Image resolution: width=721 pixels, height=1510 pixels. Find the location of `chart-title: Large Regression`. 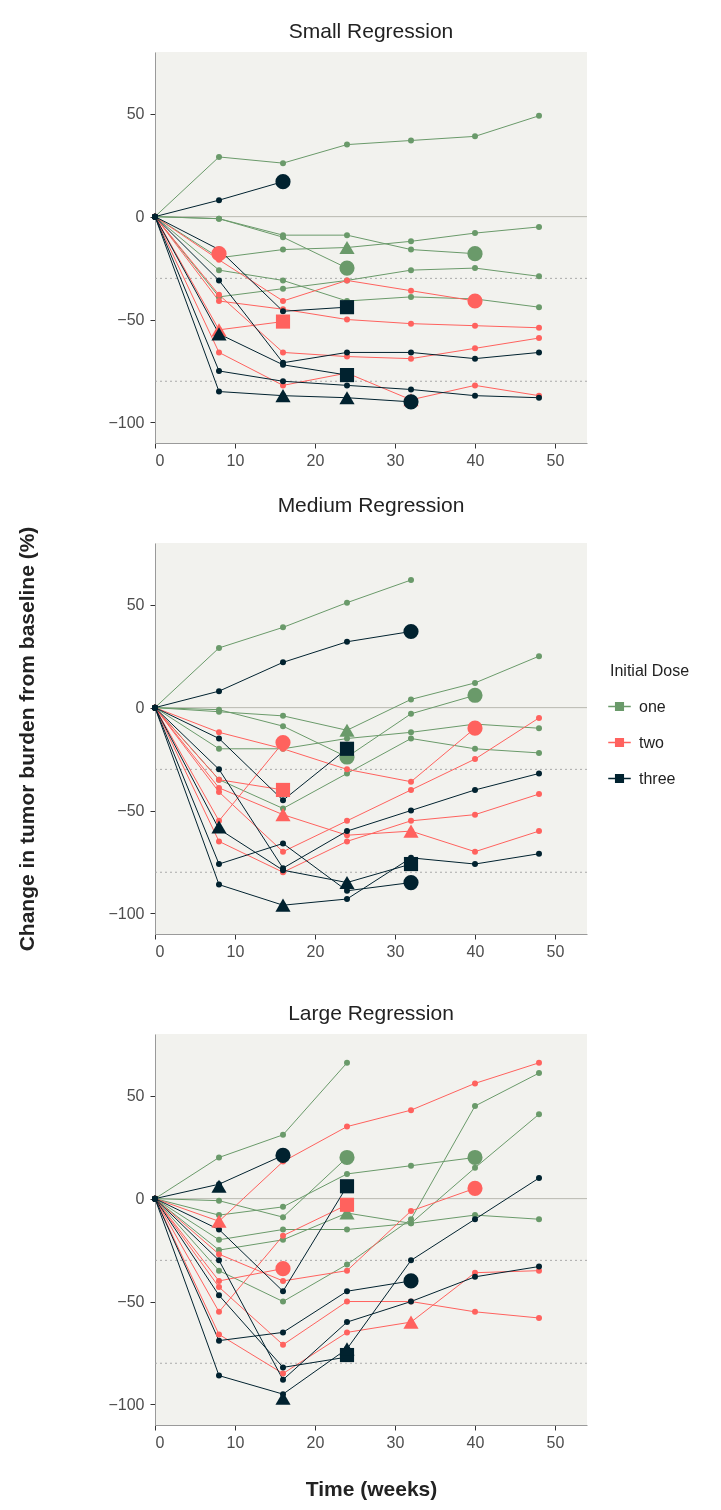

chart-title: Large Regression is located at coordinates (371, 1012).